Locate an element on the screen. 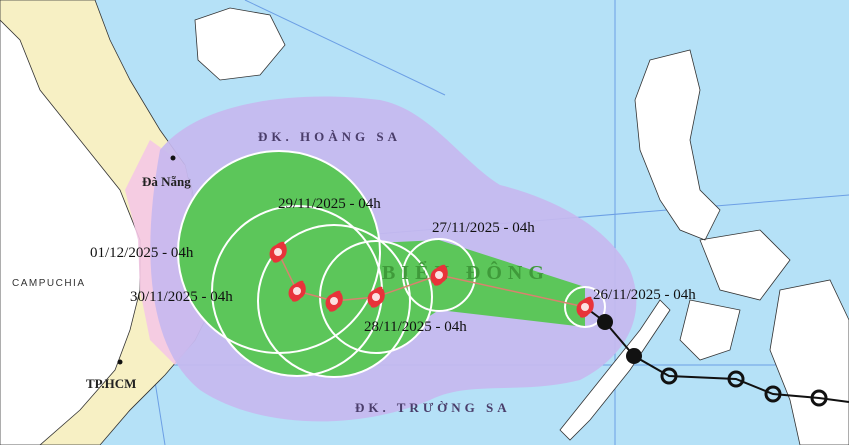 The height and width of the screenshot is (445, 849). forecast-track-line is located at coordinates (431, 279).